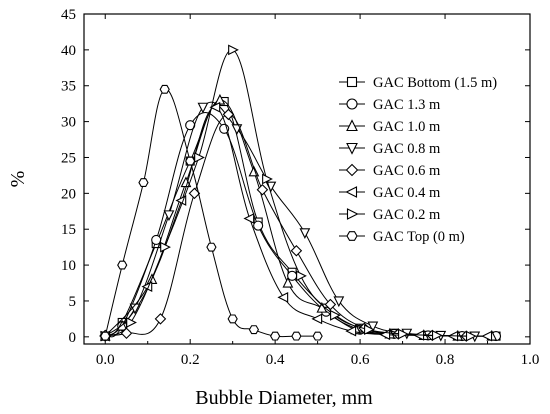 Image resolution: width=550 pixels, height=414 pixels. I want to click on legend-item: GAC 1.3 m, so click(390, 105).